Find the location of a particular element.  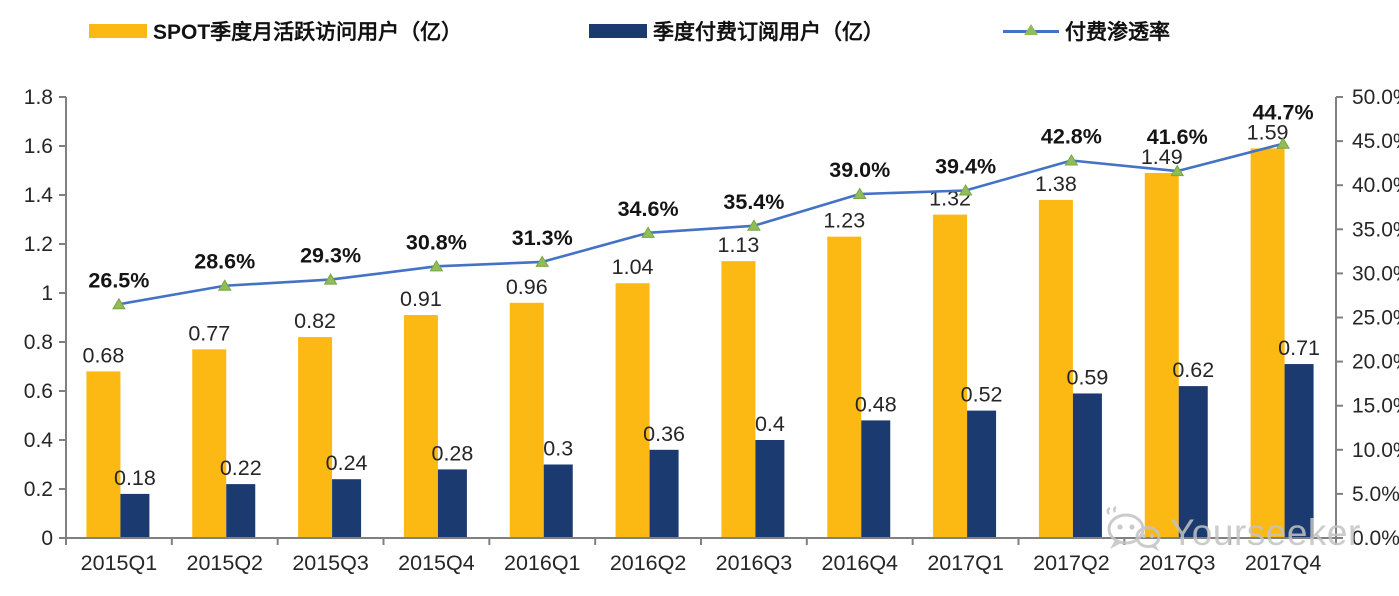

penetration-pct-label: 39.0% is located at coordinates (859, 170).